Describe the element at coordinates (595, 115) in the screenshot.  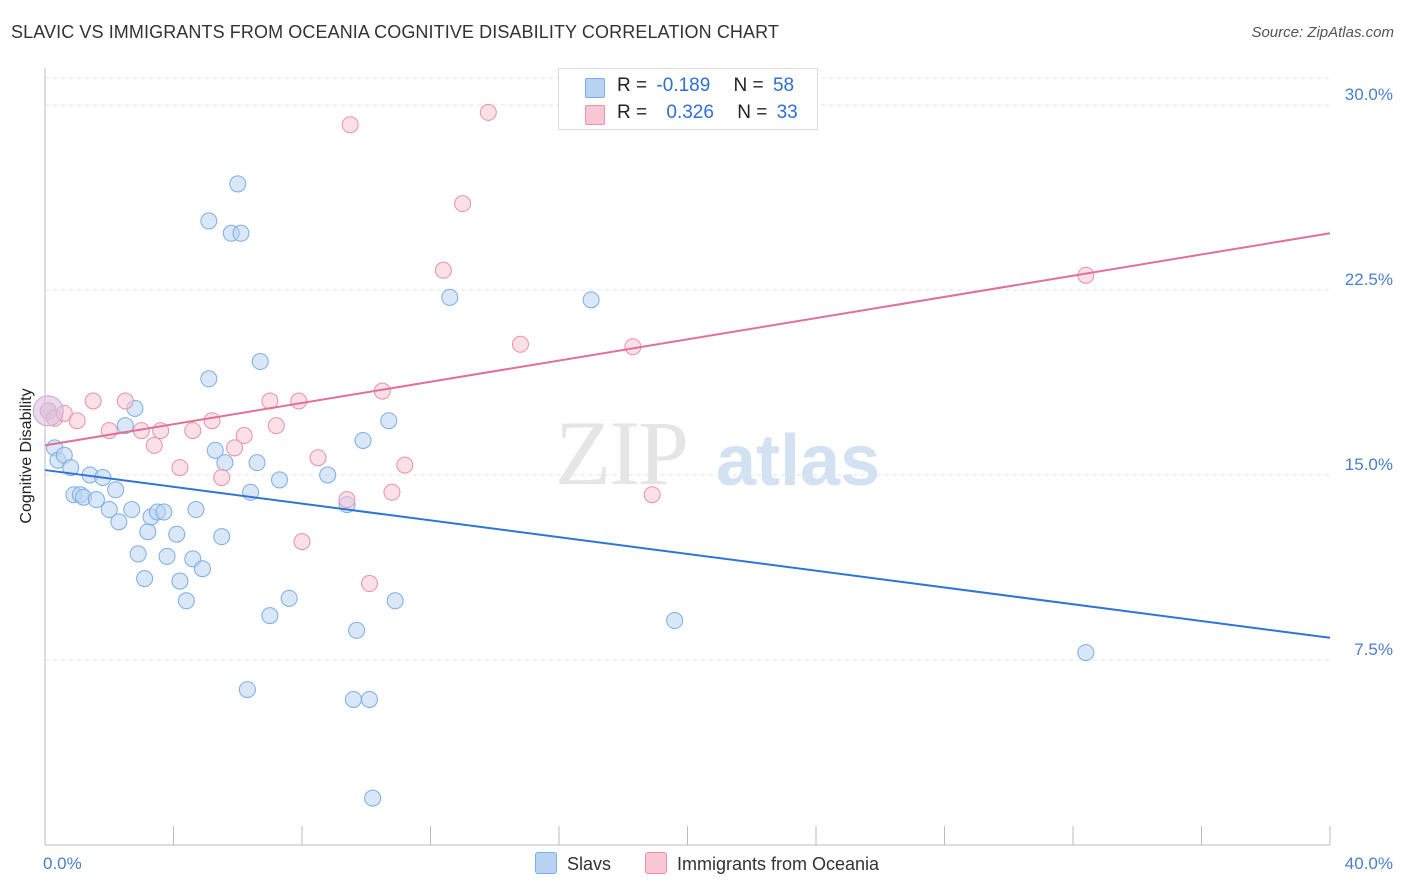
I see `oceania-swatch` at that location.